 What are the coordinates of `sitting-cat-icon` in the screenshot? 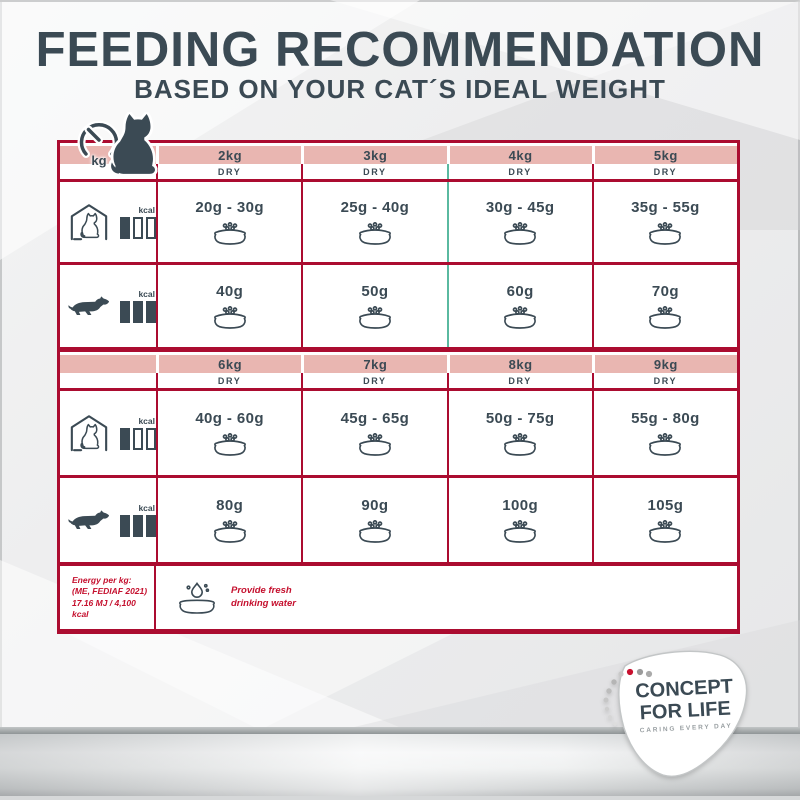 It's located at (131, 144).